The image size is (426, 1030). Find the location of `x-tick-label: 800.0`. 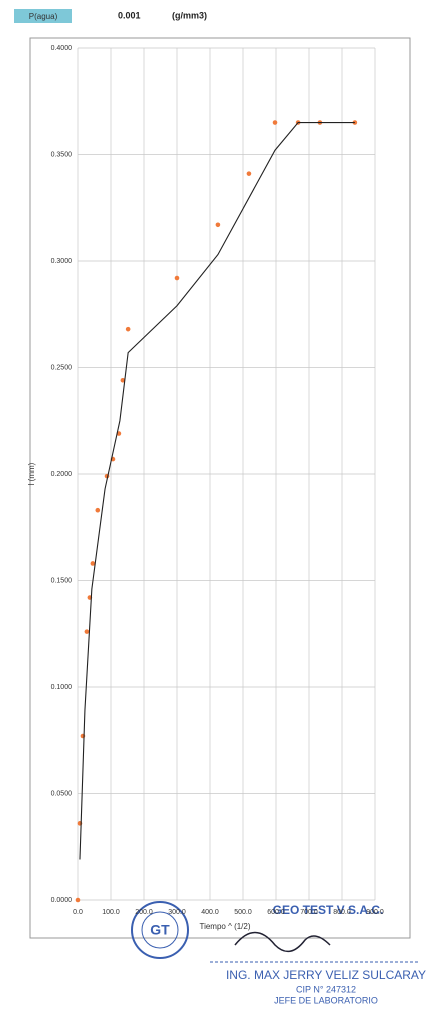

x-tick-label: 800.0 is located at coordinates (342, 912).